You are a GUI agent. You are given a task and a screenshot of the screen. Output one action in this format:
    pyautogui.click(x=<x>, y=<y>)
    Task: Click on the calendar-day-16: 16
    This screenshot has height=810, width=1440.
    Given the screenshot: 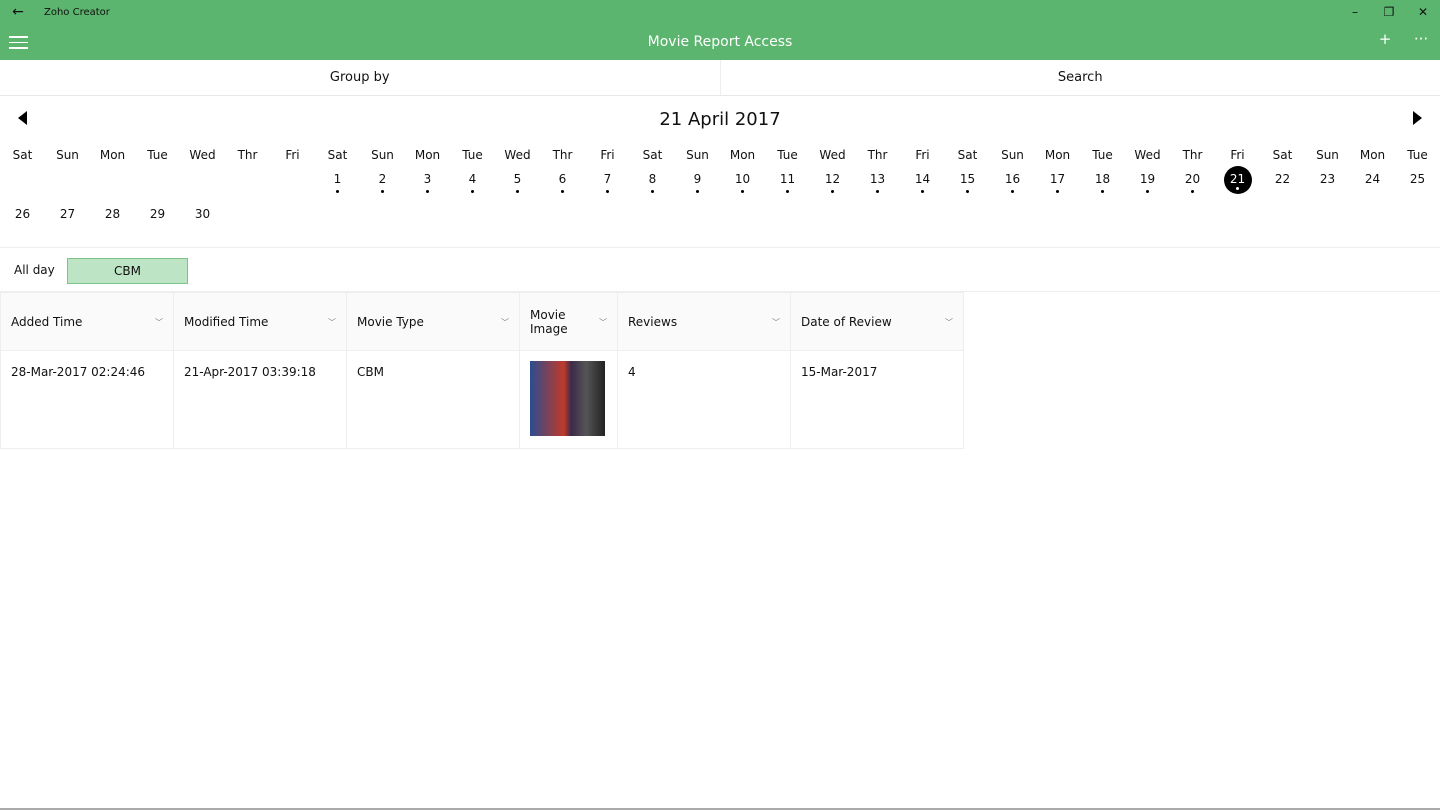 What is the action you would take?
    pyautogui.click(x=1012, y=180)
    